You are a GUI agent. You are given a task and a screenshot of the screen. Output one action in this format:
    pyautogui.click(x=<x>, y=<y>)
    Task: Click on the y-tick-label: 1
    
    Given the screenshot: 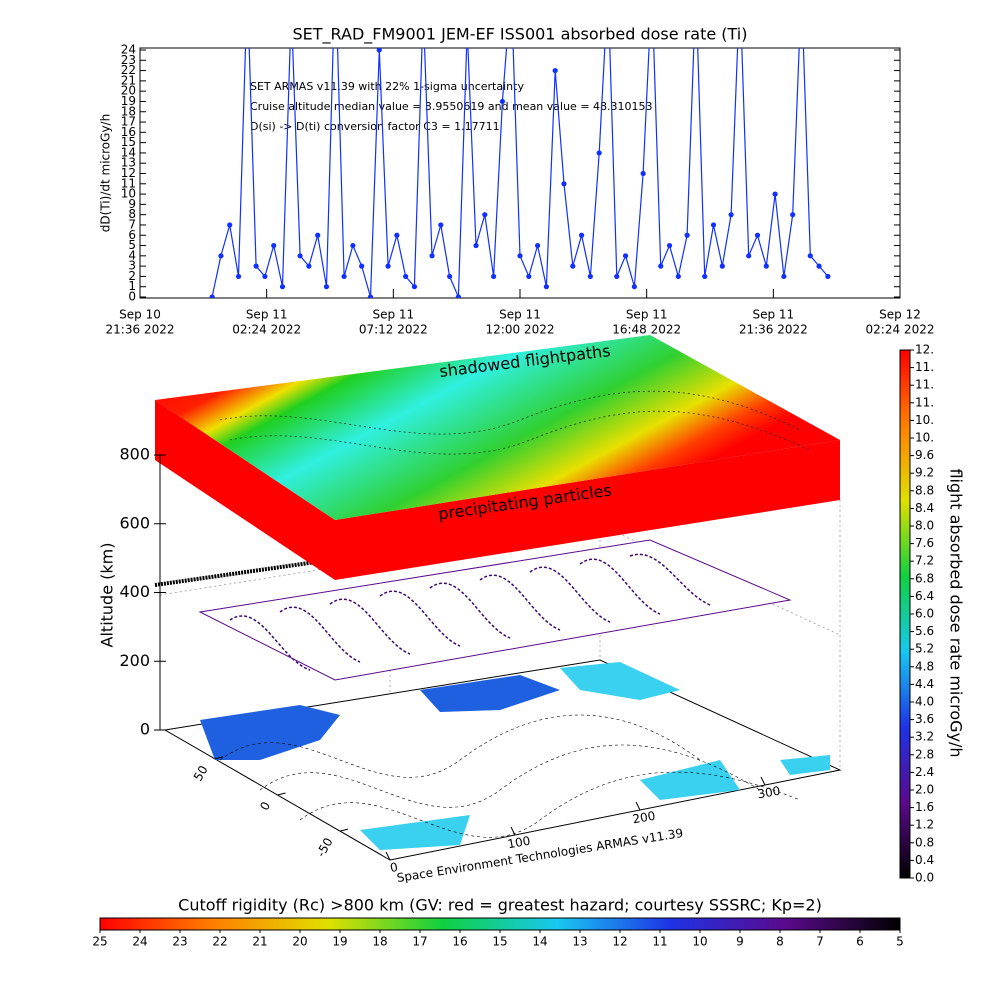 What is the action you would take?
    pyautogui.click(x=132, y=286)
    